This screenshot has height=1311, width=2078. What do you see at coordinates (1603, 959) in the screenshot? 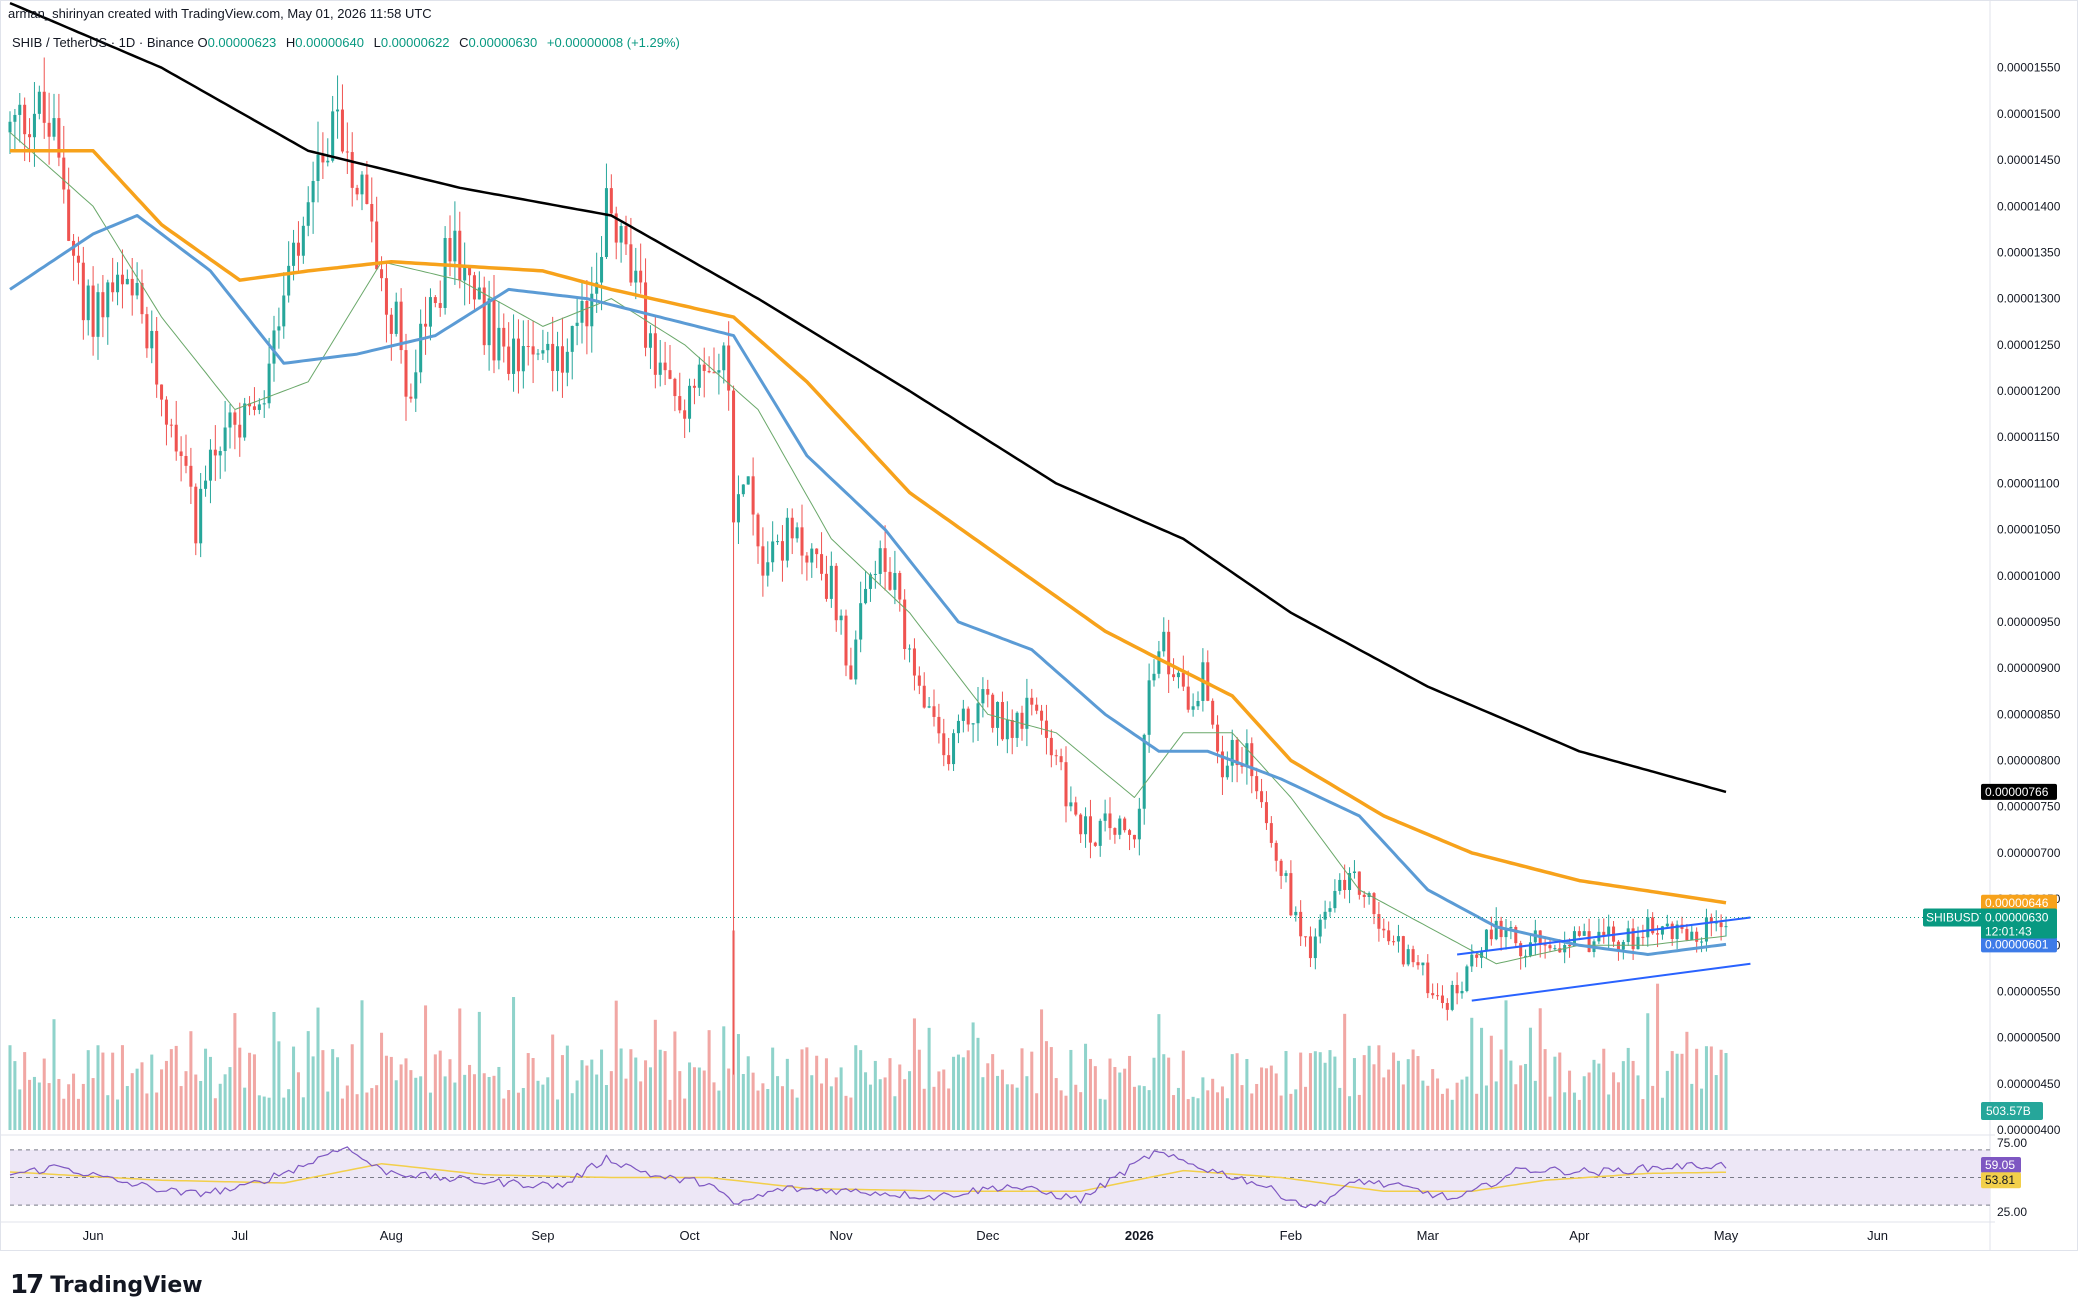
I see `ascending-channel` at bounding box center [1603, 959].